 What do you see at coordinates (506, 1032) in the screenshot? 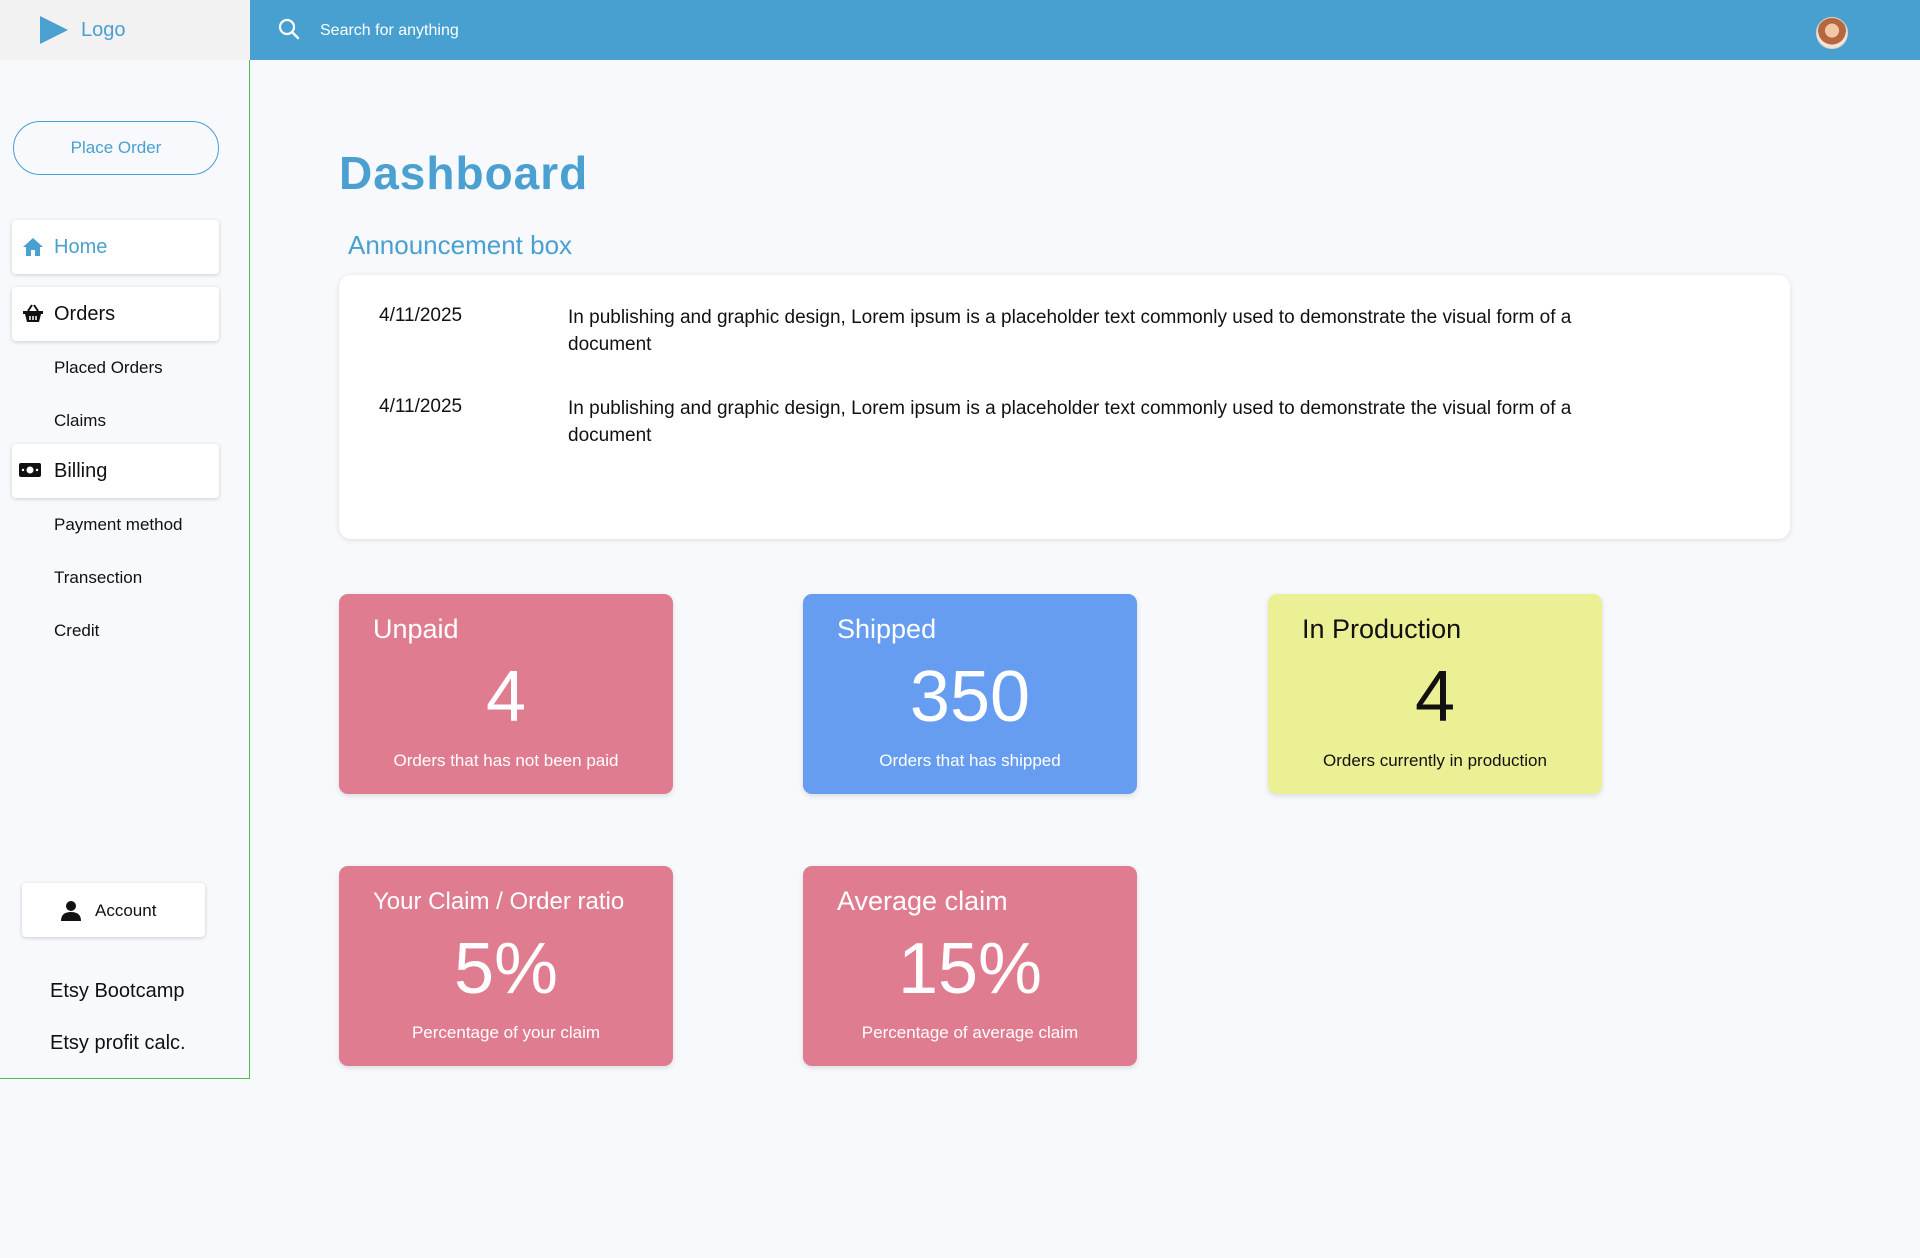
I see `stat-description: Percentage of your claim` at bounding box center [506, 1032].